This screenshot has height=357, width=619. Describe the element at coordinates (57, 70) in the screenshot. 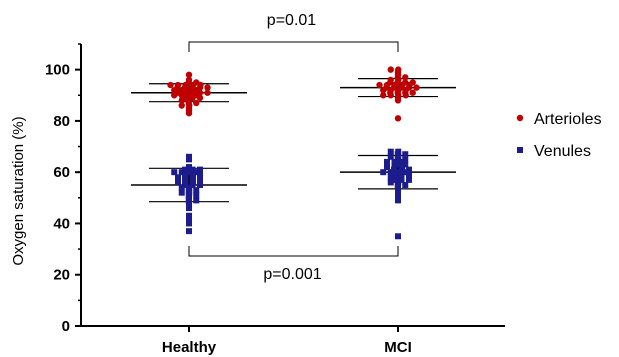

I see `y-tick-label: 100` at that location.